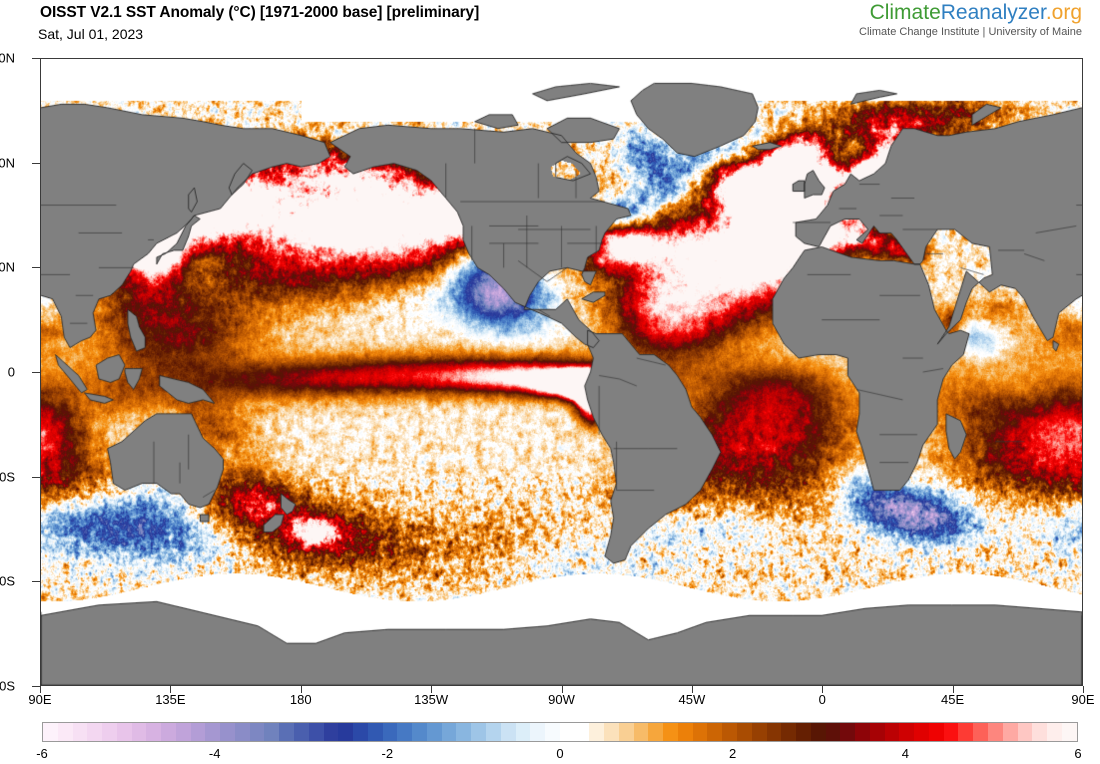 The image size is (1100, 764). Describe the element at coordinates (170, 699) in the screenshot. I see `x-axis-tick-label: 135E` at that location.